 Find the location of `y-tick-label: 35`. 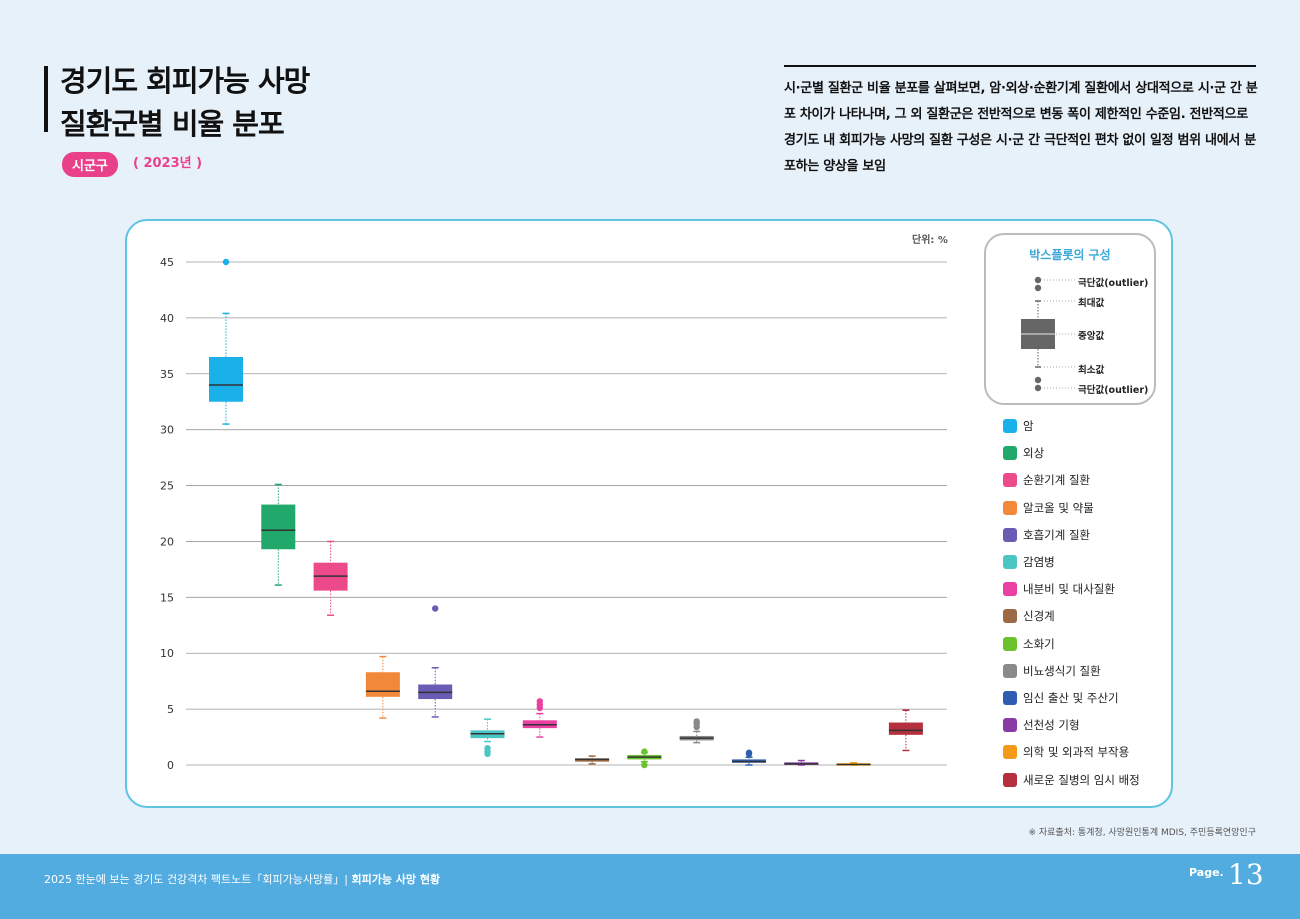

y-tick-label: 35 is located at coordinates (167, 374).